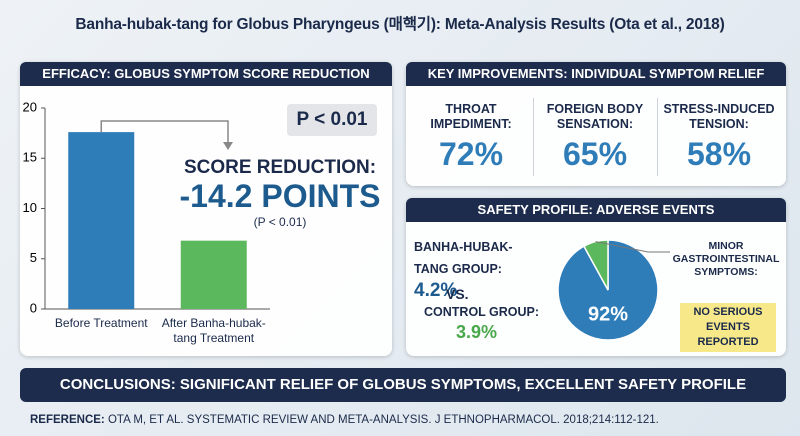  What do you see at coordinates (280, 167) in the screenshot?
I see `reduction-label: SCORE REDUCTION:` at bounding box center [280, 167].